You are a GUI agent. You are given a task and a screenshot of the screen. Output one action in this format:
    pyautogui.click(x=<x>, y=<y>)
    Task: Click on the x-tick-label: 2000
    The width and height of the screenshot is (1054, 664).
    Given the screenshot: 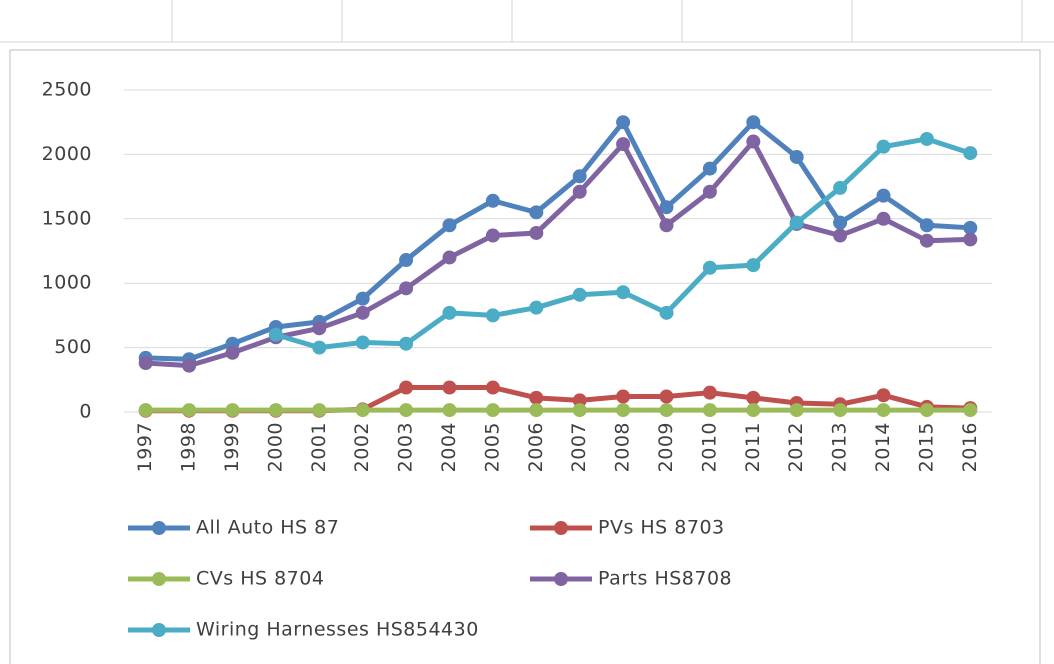 What is the action you would take?
    pyautogui.click(x=275, y=447)
    